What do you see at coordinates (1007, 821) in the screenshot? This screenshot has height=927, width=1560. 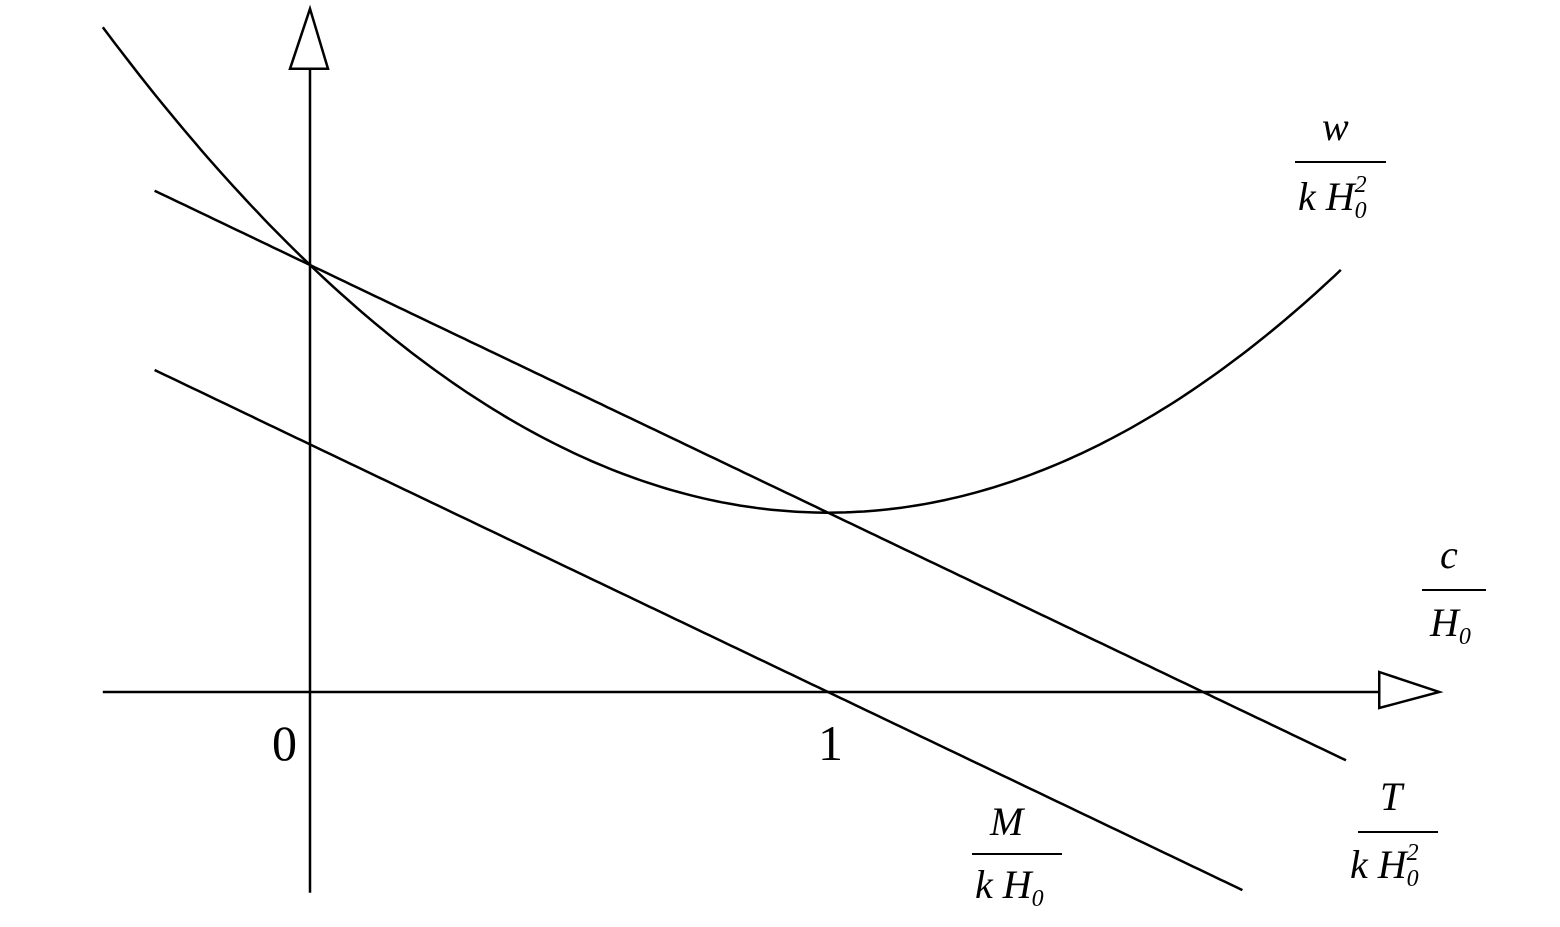 I see `svg-text: M` at bounding box center [1007, 821].